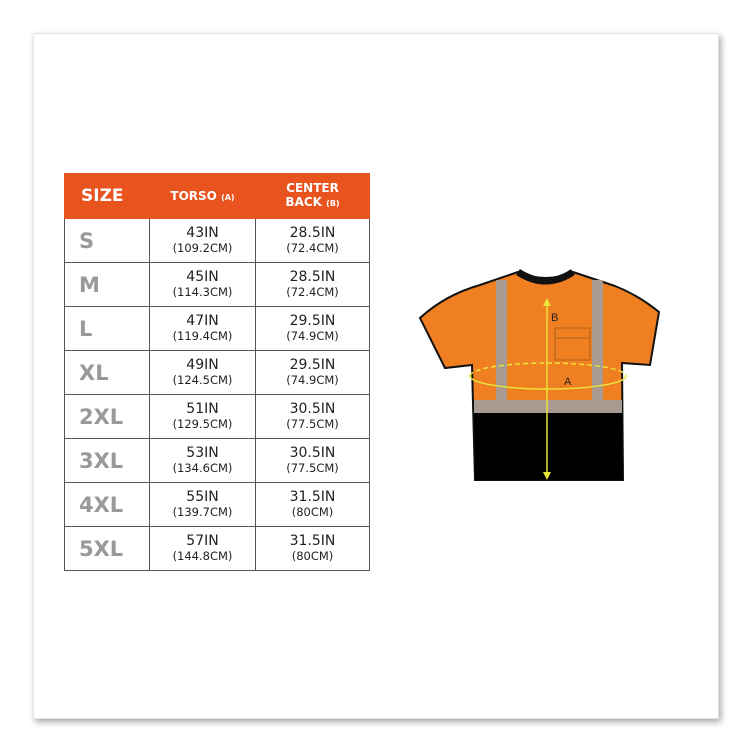 This screenshot has height=750, width=750. I want to click on table-row: XL 49IN (124.5CM) 29.5IN (74.9CM), so click(217, 372).